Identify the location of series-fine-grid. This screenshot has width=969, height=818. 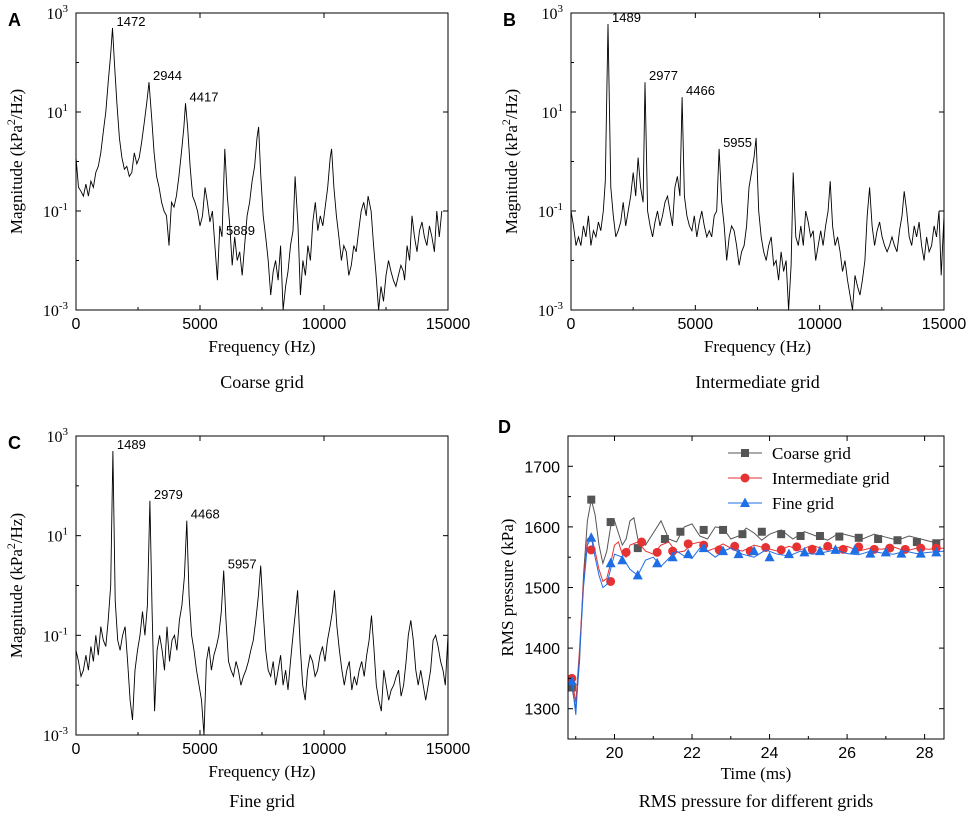
(756, 623).